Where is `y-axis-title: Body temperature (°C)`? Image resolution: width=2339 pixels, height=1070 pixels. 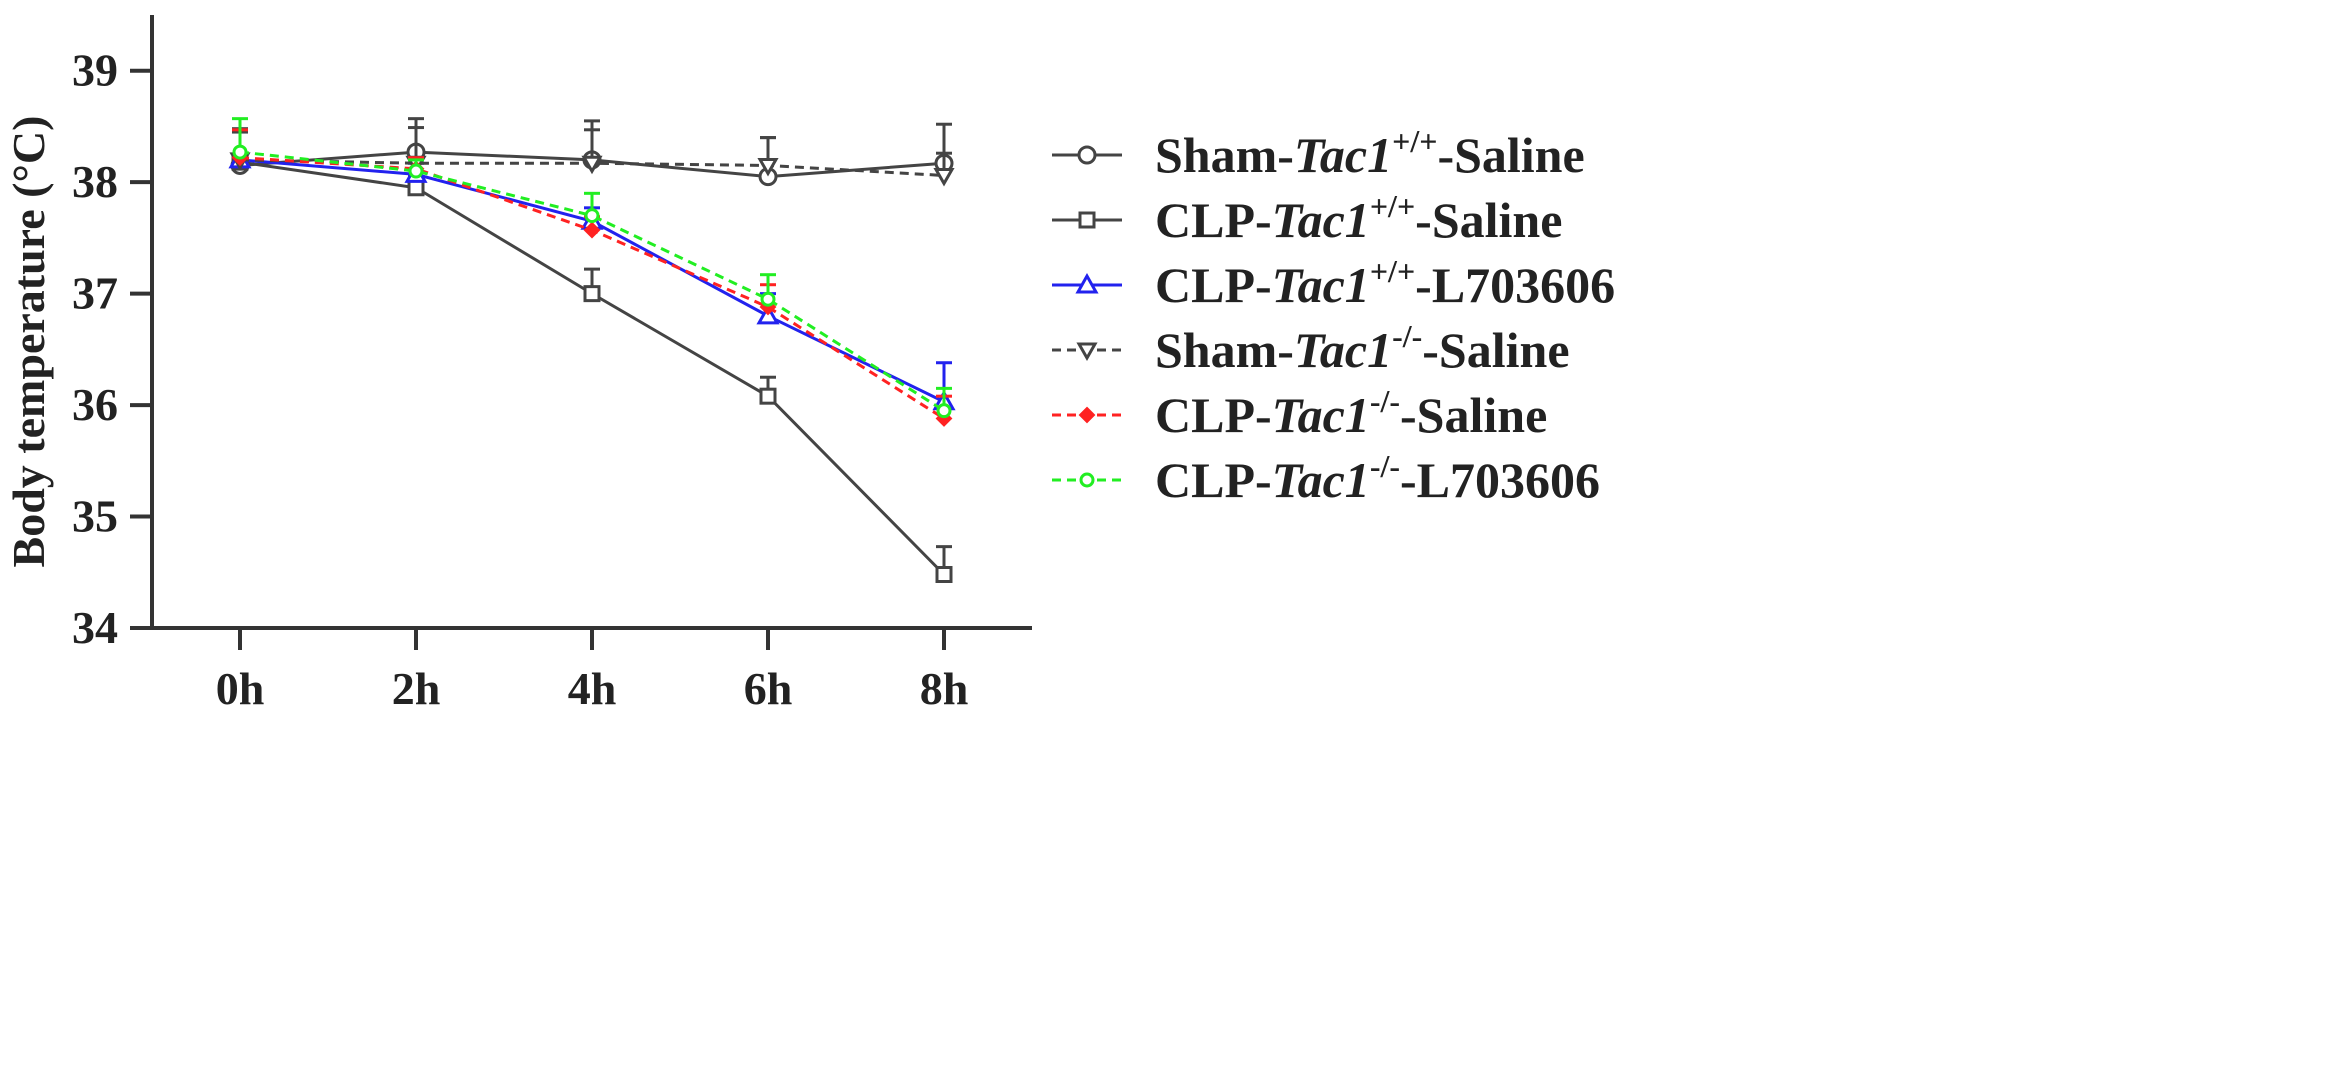
y-axis-title: Body temperature (°C) is located at coordinates (28, 342).